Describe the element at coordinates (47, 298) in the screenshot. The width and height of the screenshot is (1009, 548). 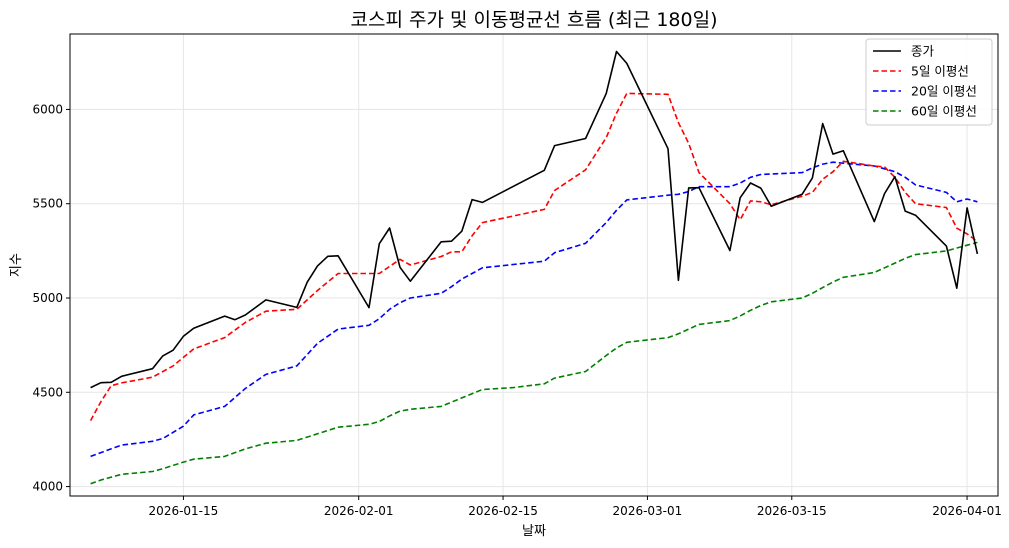
I see `y-tick-label: 5000` at that location.